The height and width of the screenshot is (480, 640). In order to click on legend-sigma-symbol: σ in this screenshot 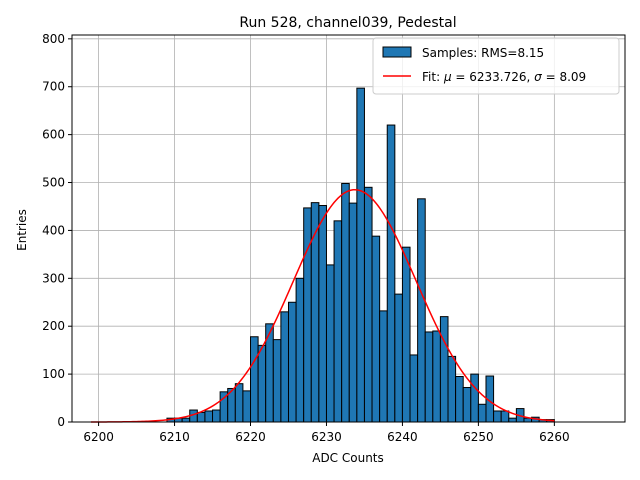, I will do `click(538, 77)`.